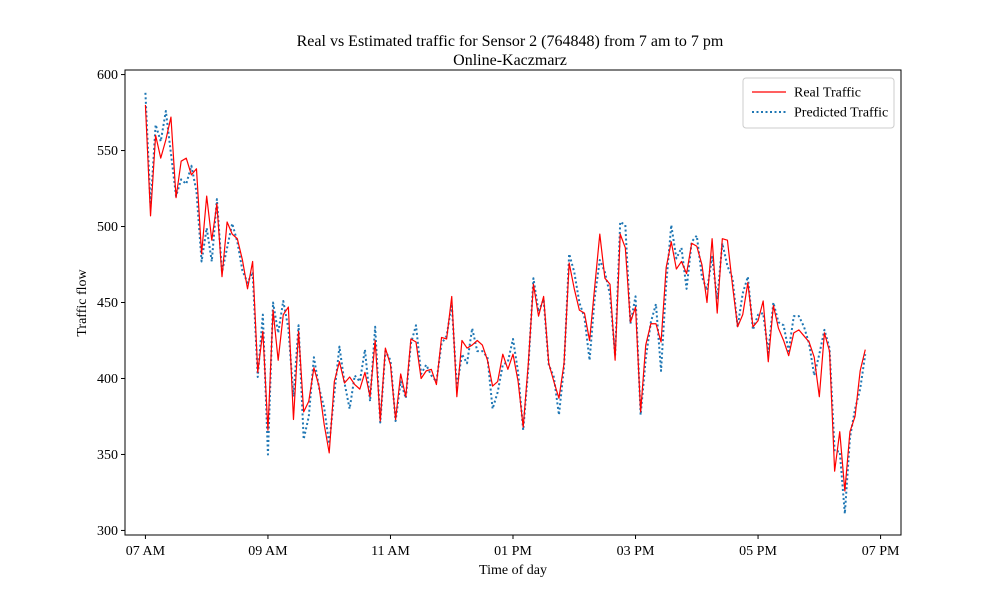 This screenshot has height=605, width=1000. Describe the element at coordinates (268, 551) in the screenshot. I see `x-tick-label: 09 AM` at that location.